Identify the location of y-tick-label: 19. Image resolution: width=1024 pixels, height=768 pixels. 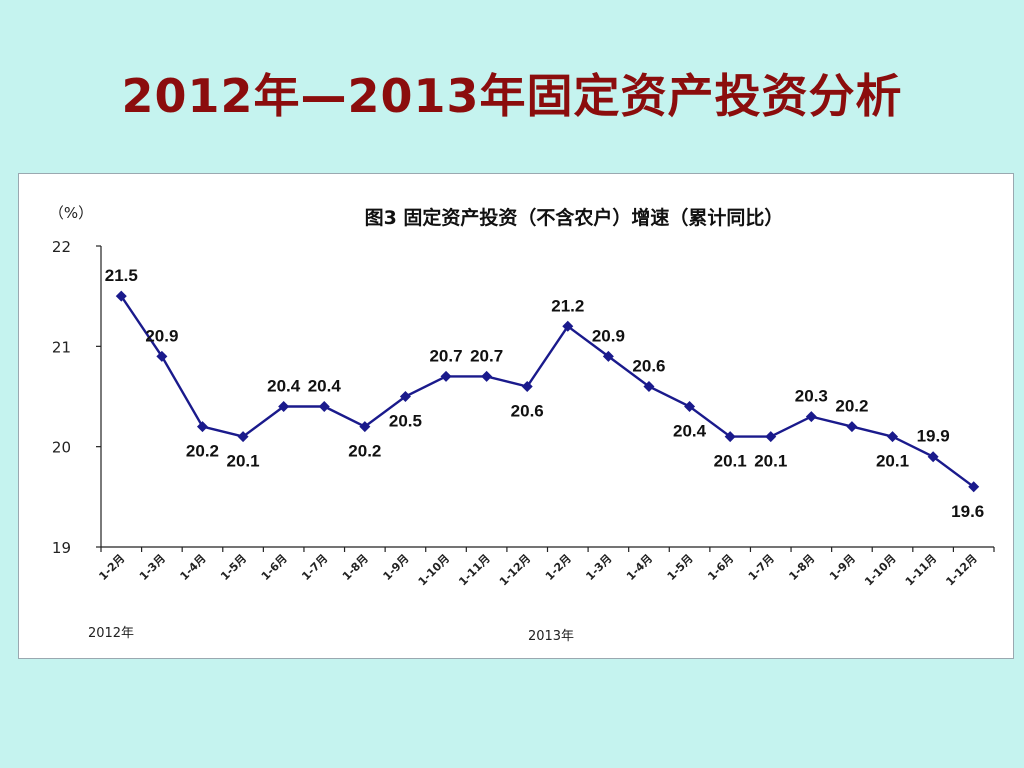
(61, 548).